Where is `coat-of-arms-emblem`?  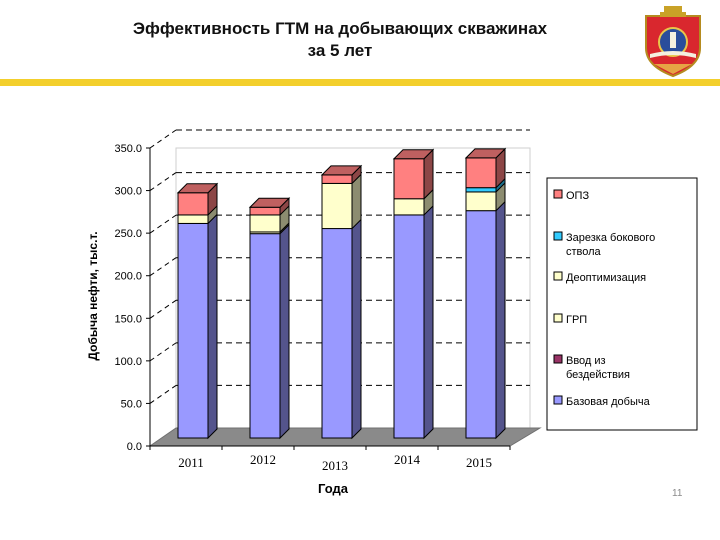 coat-of-arms-emblem is located at coordinates (673, 42).